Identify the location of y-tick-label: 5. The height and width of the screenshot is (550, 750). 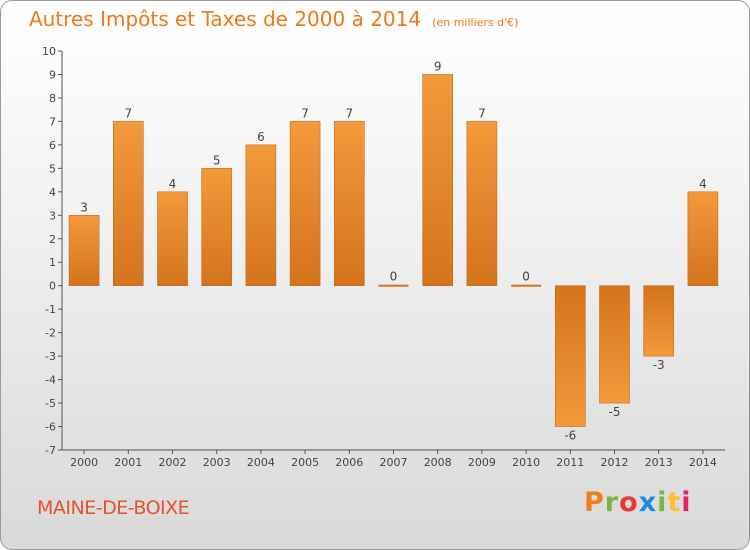
(52, 168).